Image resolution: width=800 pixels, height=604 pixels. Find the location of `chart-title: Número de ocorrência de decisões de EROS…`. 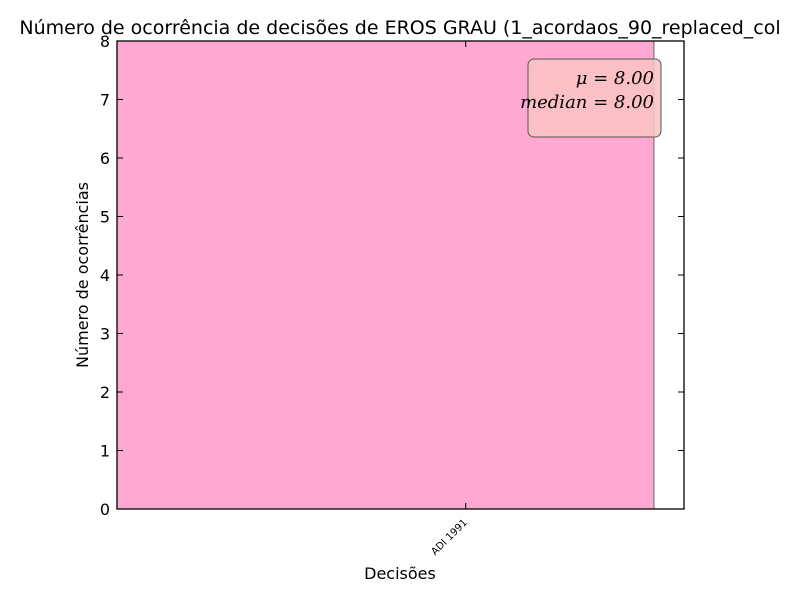

chart-title: Número de ocorrência de decisões de EROS… is located at coordinates (399, 28).